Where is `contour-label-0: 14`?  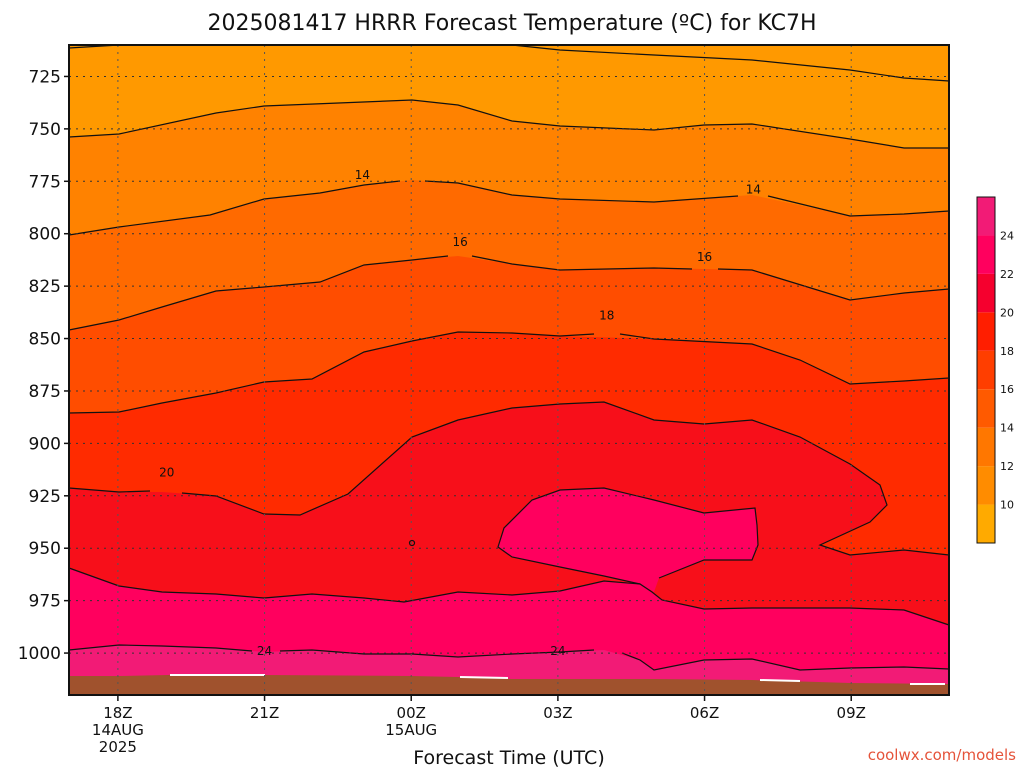 contour-label-0: 14 is located at coordinates (362, 175).